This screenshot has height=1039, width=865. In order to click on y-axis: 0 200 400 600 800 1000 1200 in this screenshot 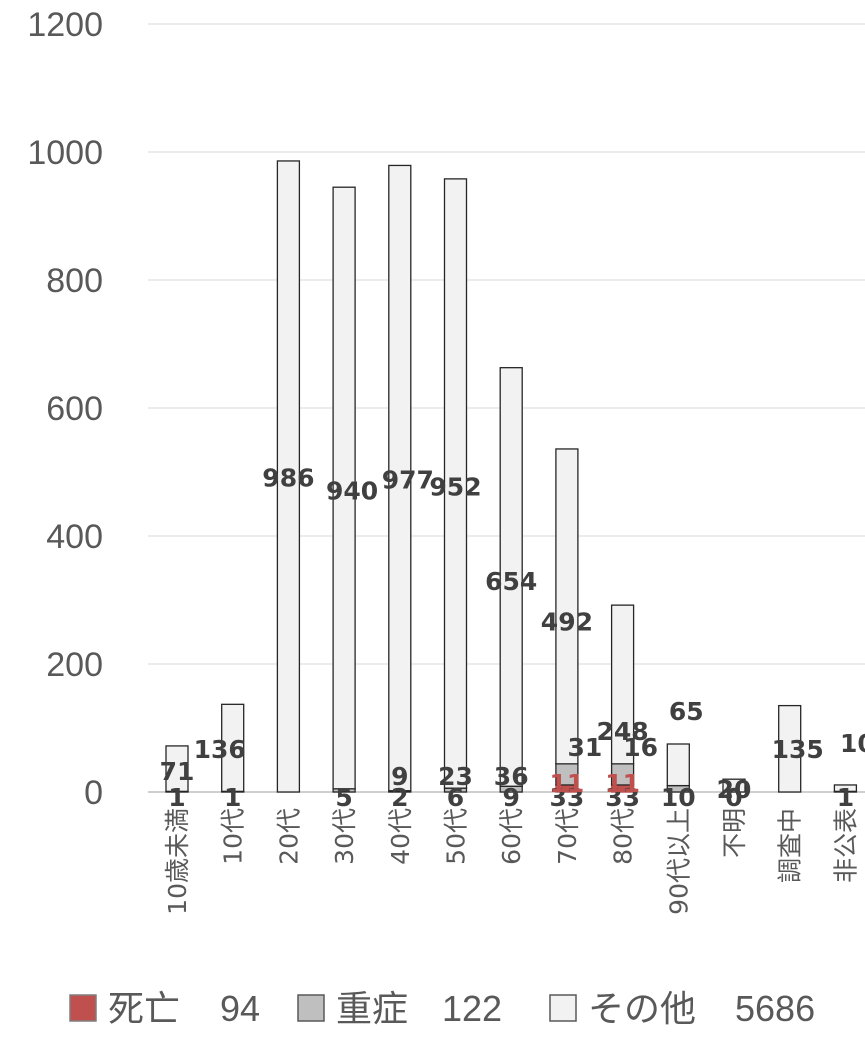, I will do `click(65, 409)`.